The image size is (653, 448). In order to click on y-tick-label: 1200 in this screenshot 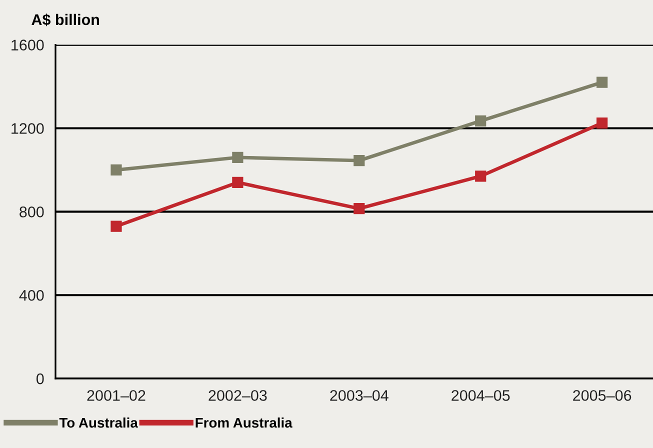, I will do `click(28, 128)`.